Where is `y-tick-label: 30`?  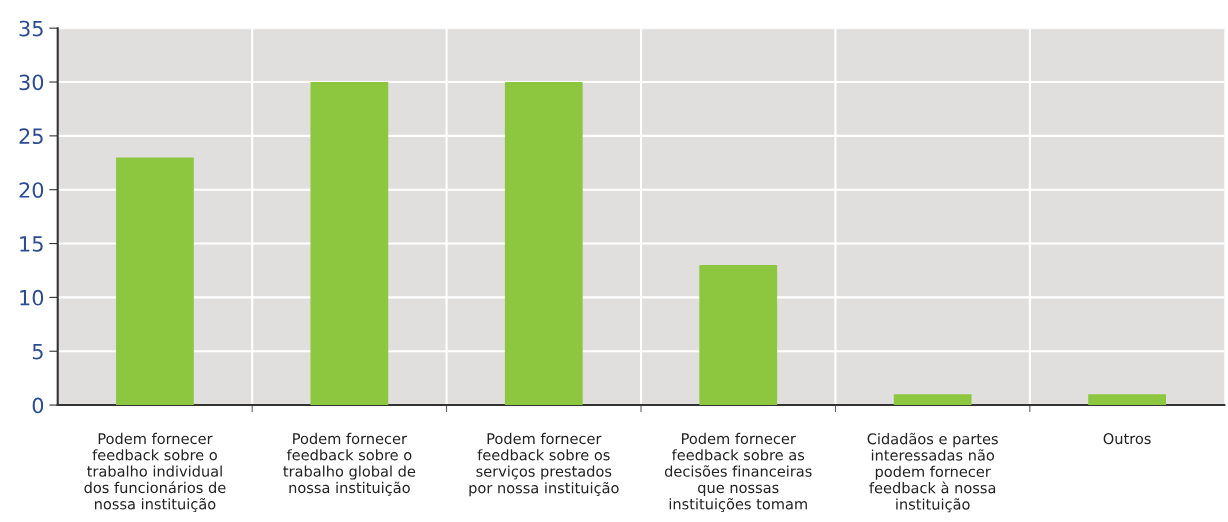 y-tick-label: 30 is located at coordinates (31, 82).